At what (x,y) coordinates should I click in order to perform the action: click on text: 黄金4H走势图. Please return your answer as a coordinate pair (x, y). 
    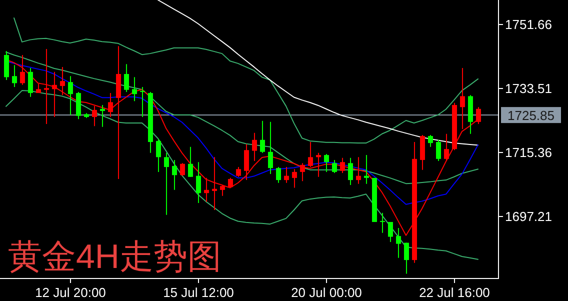
    Looking at the image, I should click on (115, 257).